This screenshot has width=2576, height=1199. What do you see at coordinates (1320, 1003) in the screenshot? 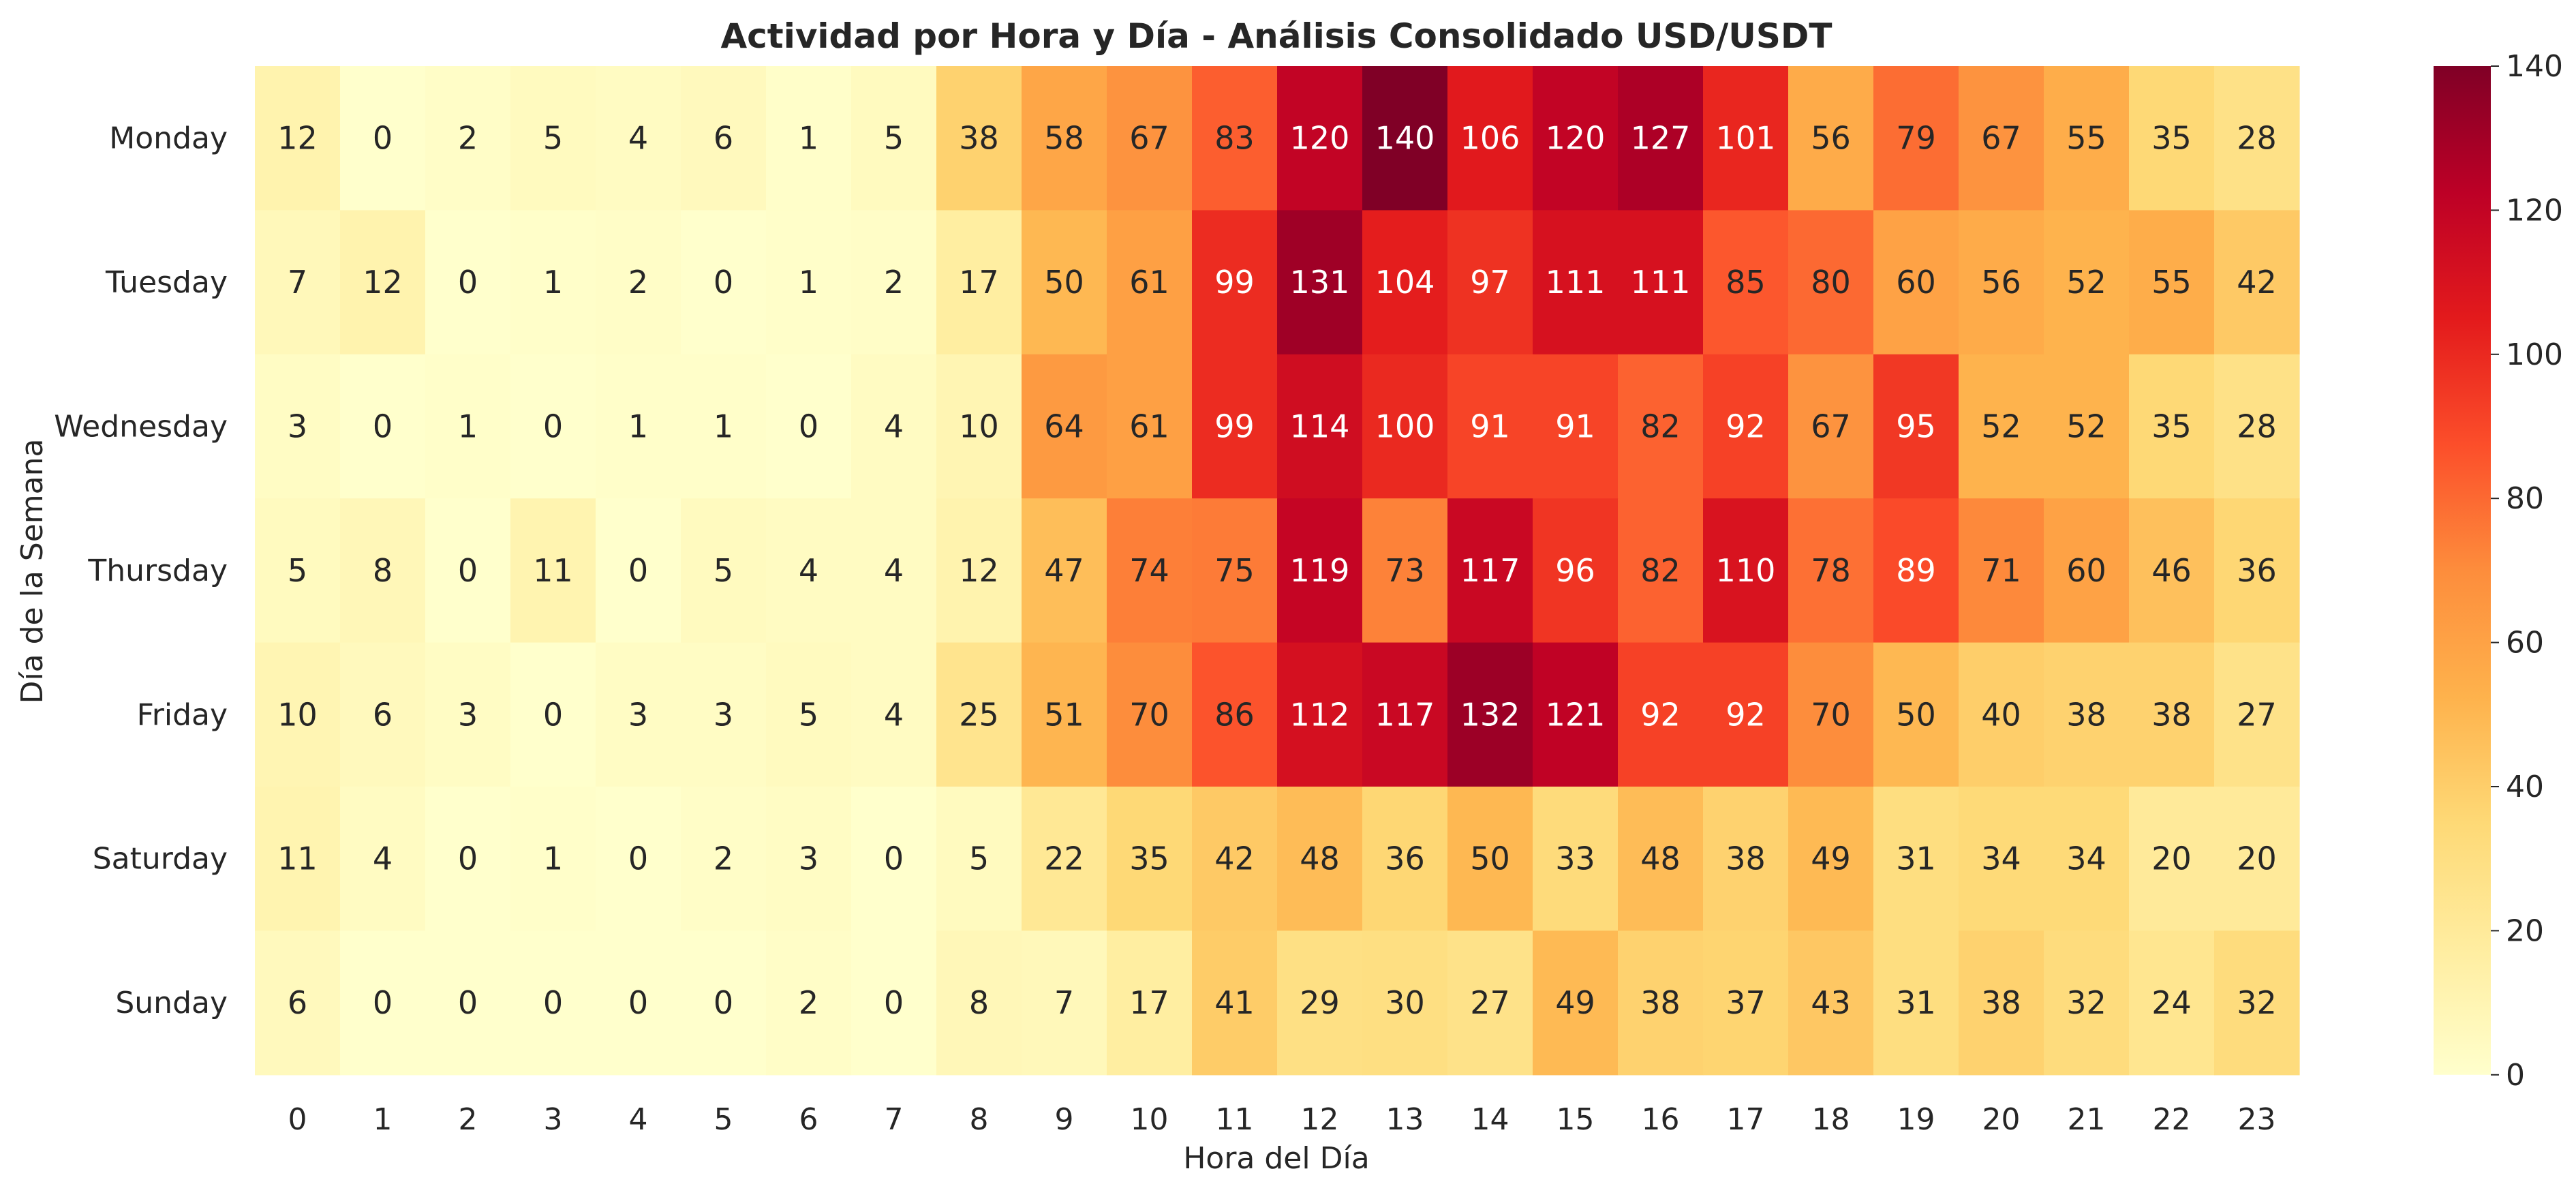
I see `cell-value-label: 29` at bounding box center [1320, 1003].